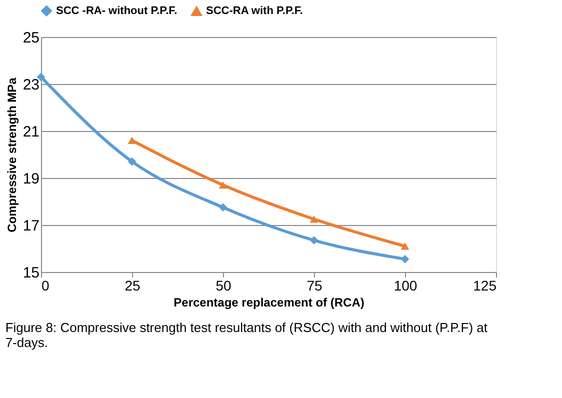  I want to click on legend-label: SCC-RA with P.P.F., so click(254, 11).